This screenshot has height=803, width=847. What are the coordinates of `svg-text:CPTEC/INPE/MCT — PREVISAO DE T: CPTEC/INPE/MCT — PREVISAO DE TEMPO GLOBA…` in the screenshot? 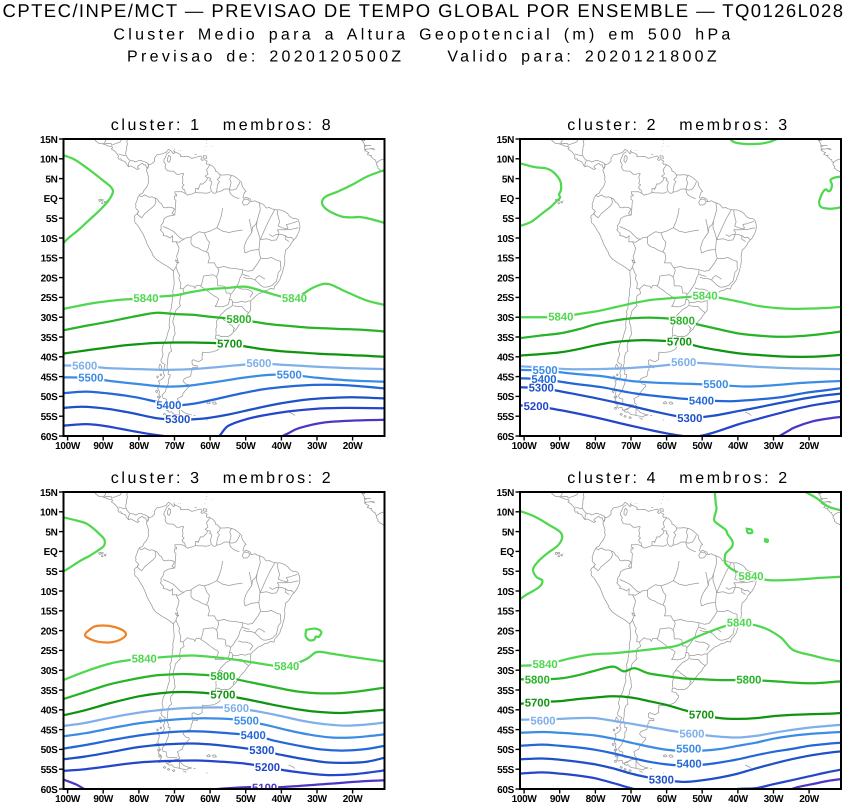 It's located at (424, 10).